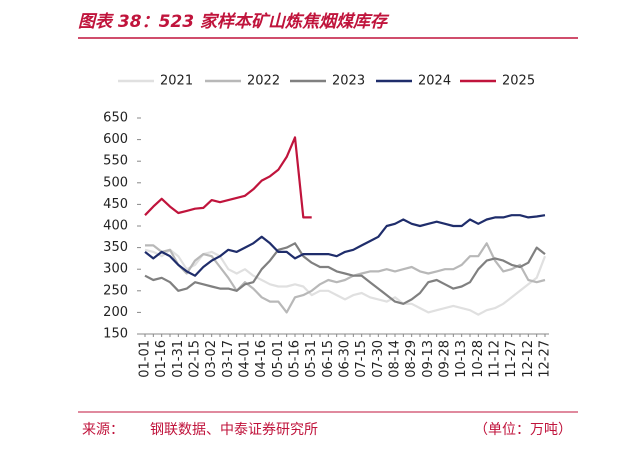 The image size is (640, 449). I want to click on x-tick-label: 05-01, so click(278, 359).